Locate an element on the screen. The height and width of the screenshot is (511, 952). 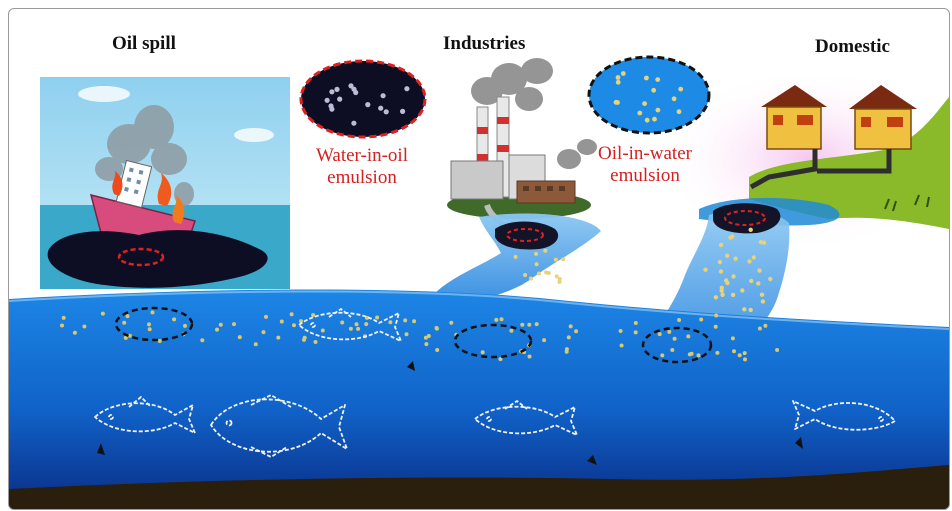
sea-surface-sheen is located at coordinates (479, 310).